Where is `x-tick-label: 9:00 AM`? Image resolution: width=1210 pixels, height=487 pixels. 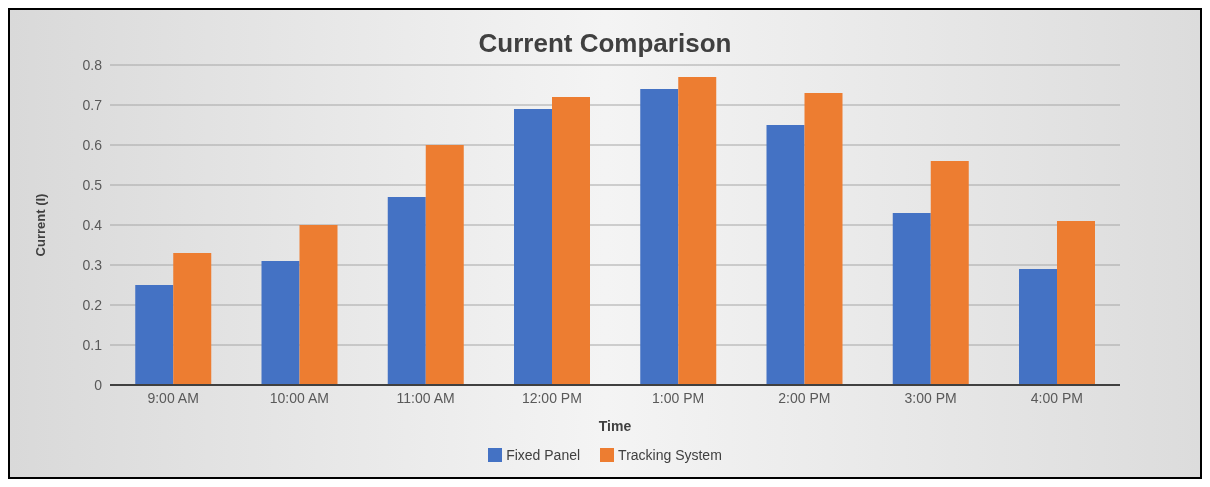
x-tick-label: 9:00 AM is located at coordinates (173, 397).